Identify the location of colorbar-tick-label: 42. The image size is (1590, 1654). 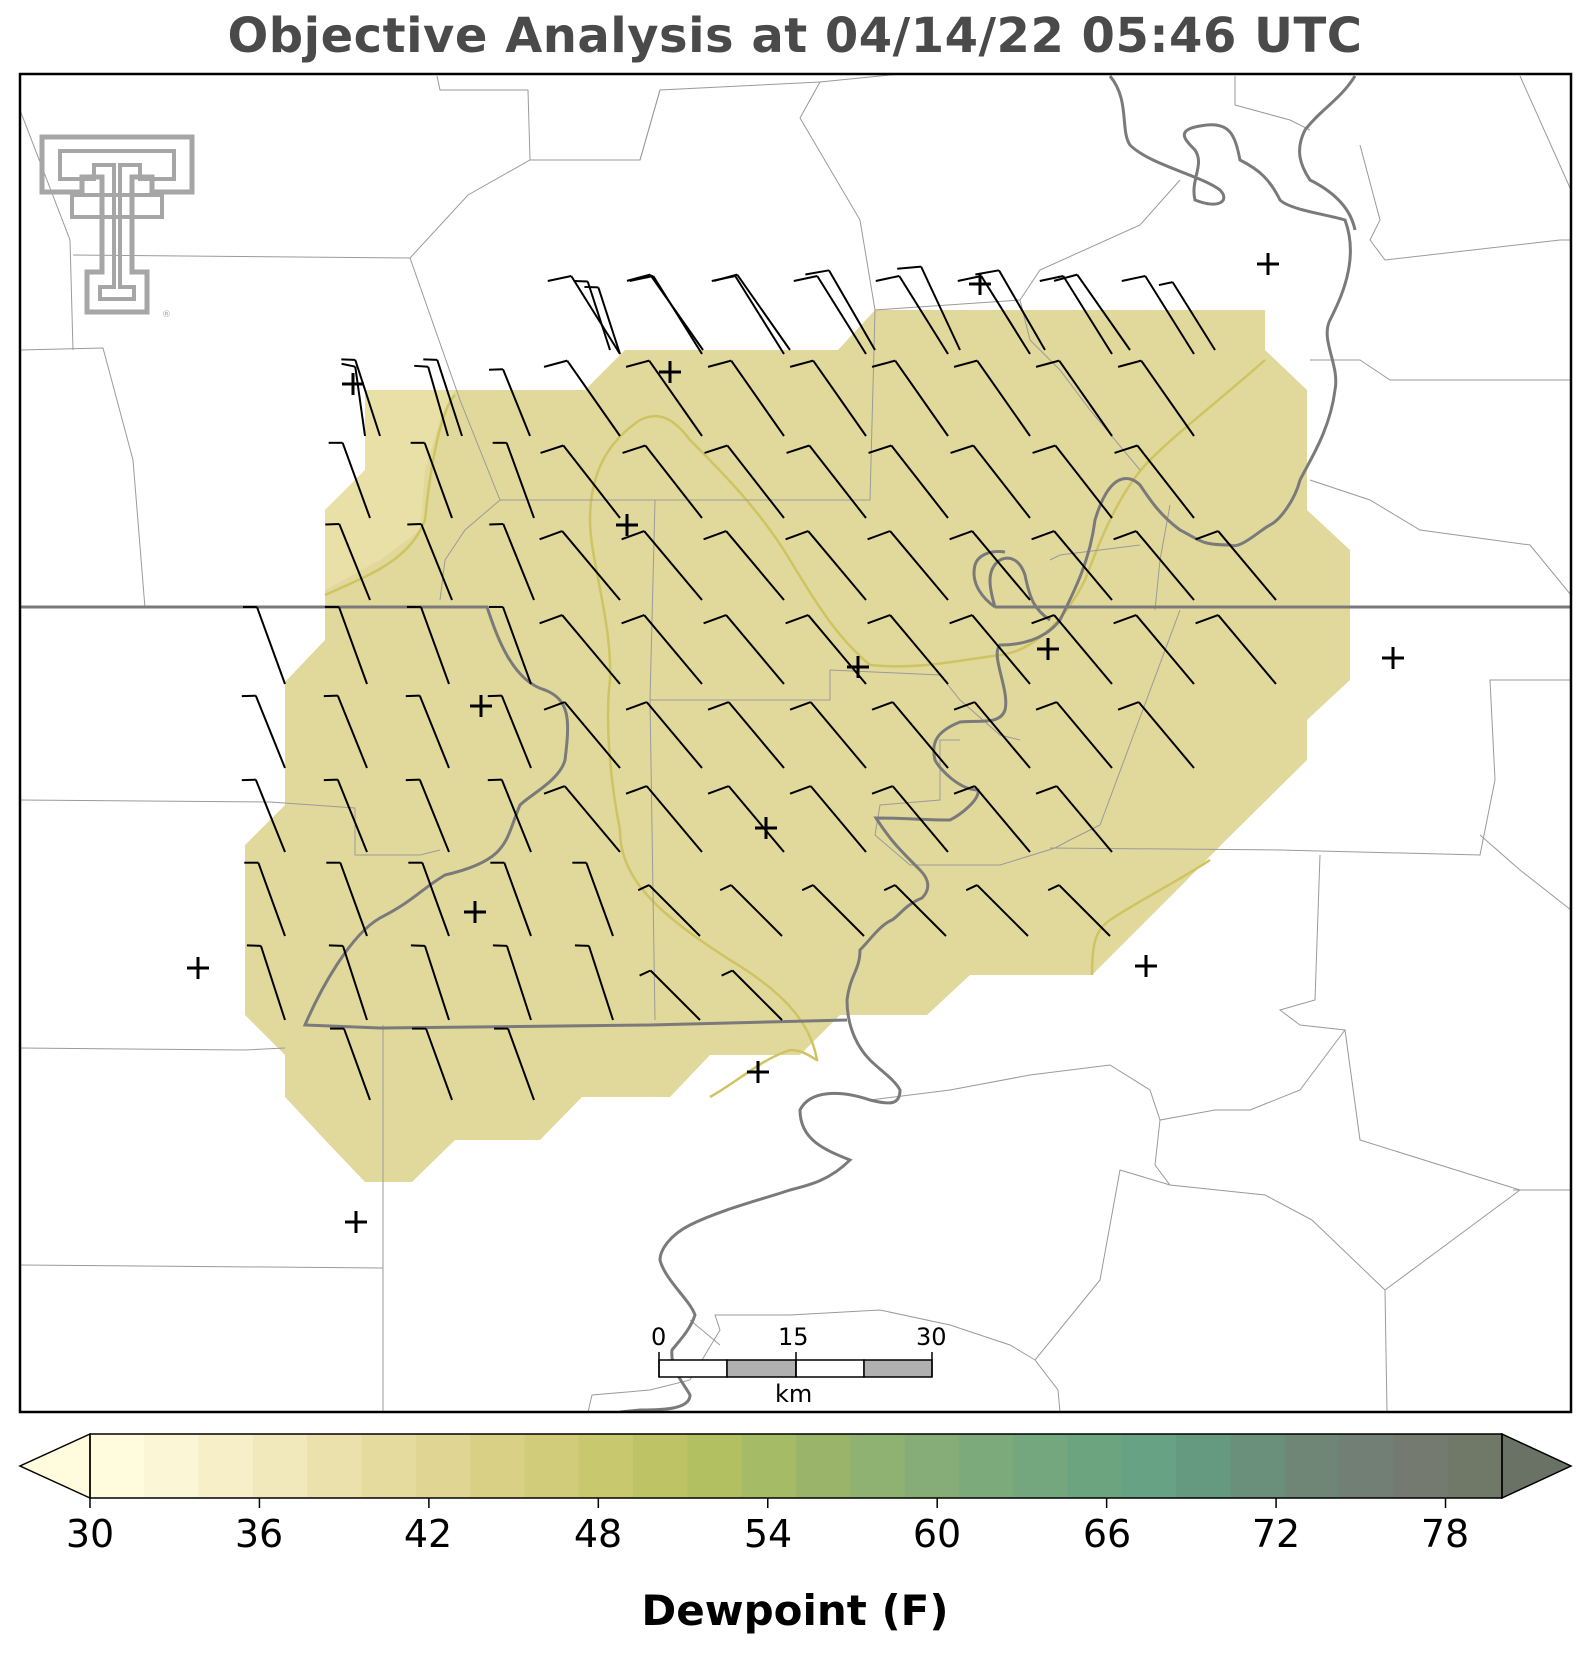
(428, 1534).